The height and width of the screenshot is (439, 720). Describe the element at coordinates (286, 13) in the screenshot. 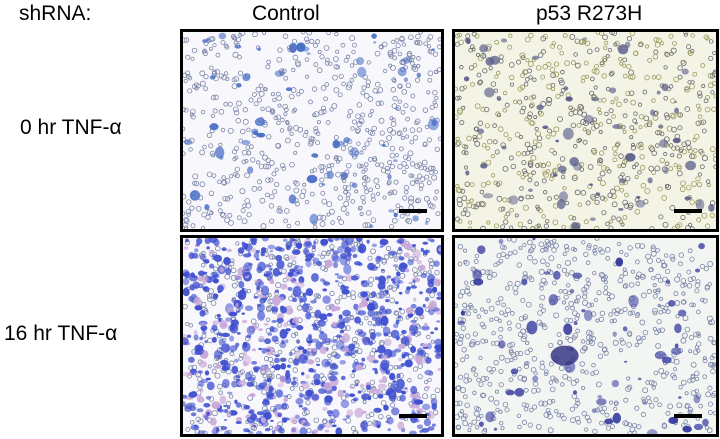

I see `column-header-control: Control` at that location.